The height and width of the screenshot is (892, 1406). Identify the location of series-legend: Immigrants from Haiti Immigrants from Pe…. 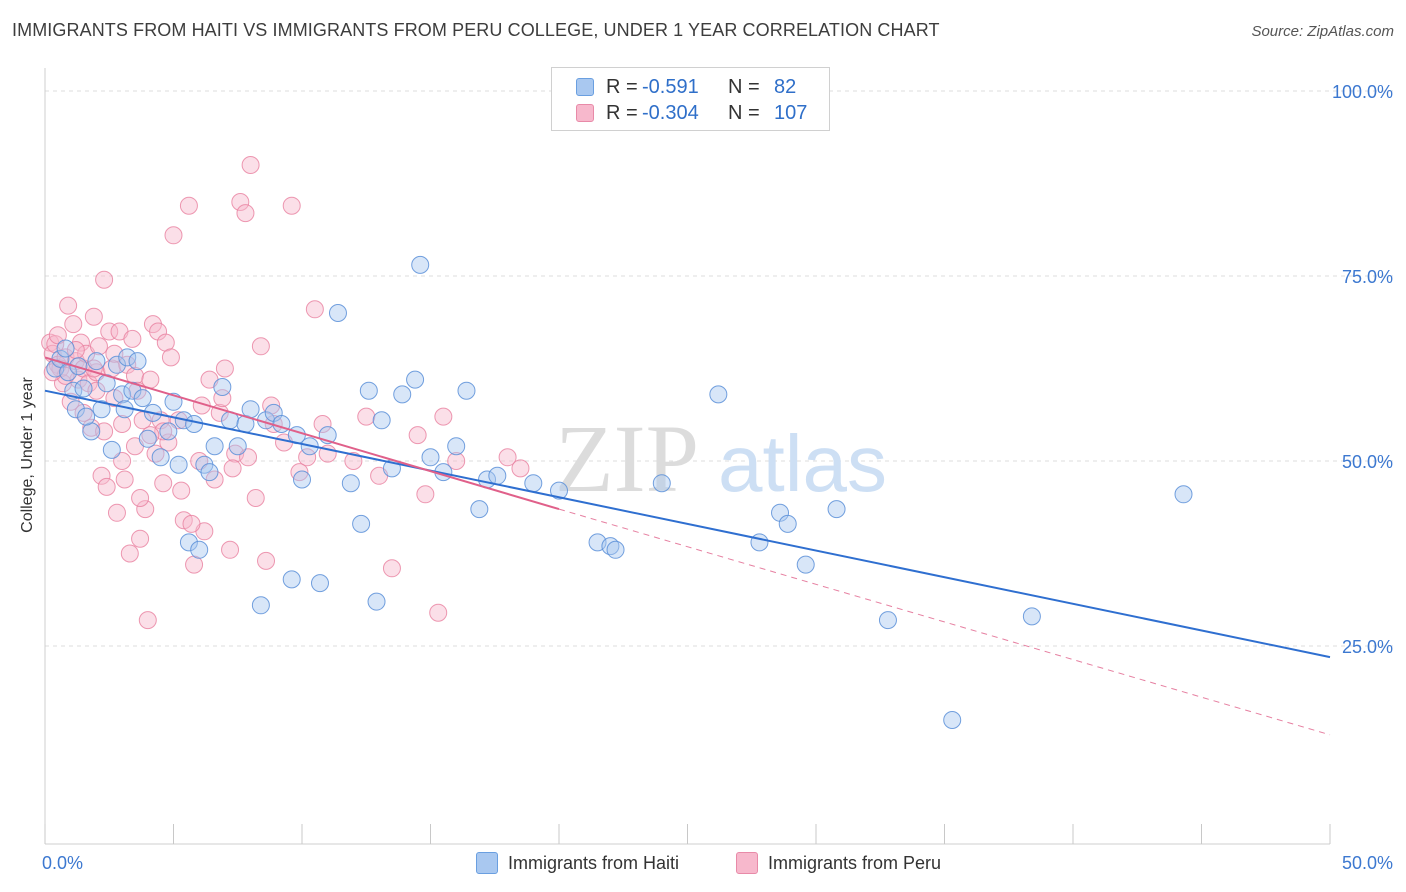
(703, 865).